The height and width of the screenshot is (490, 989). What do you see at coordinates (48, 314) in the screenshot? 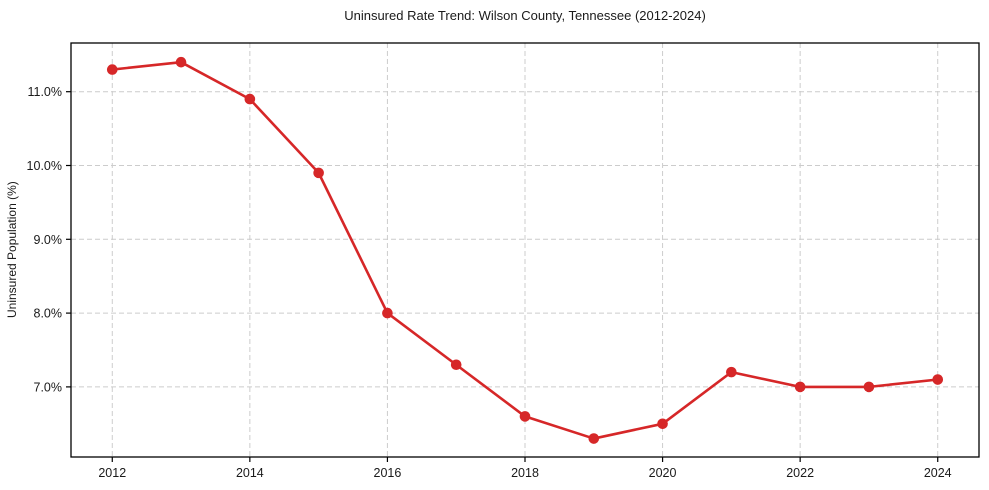
I see `y-tick-label: 8.0%` at bounding box center [48, 314].